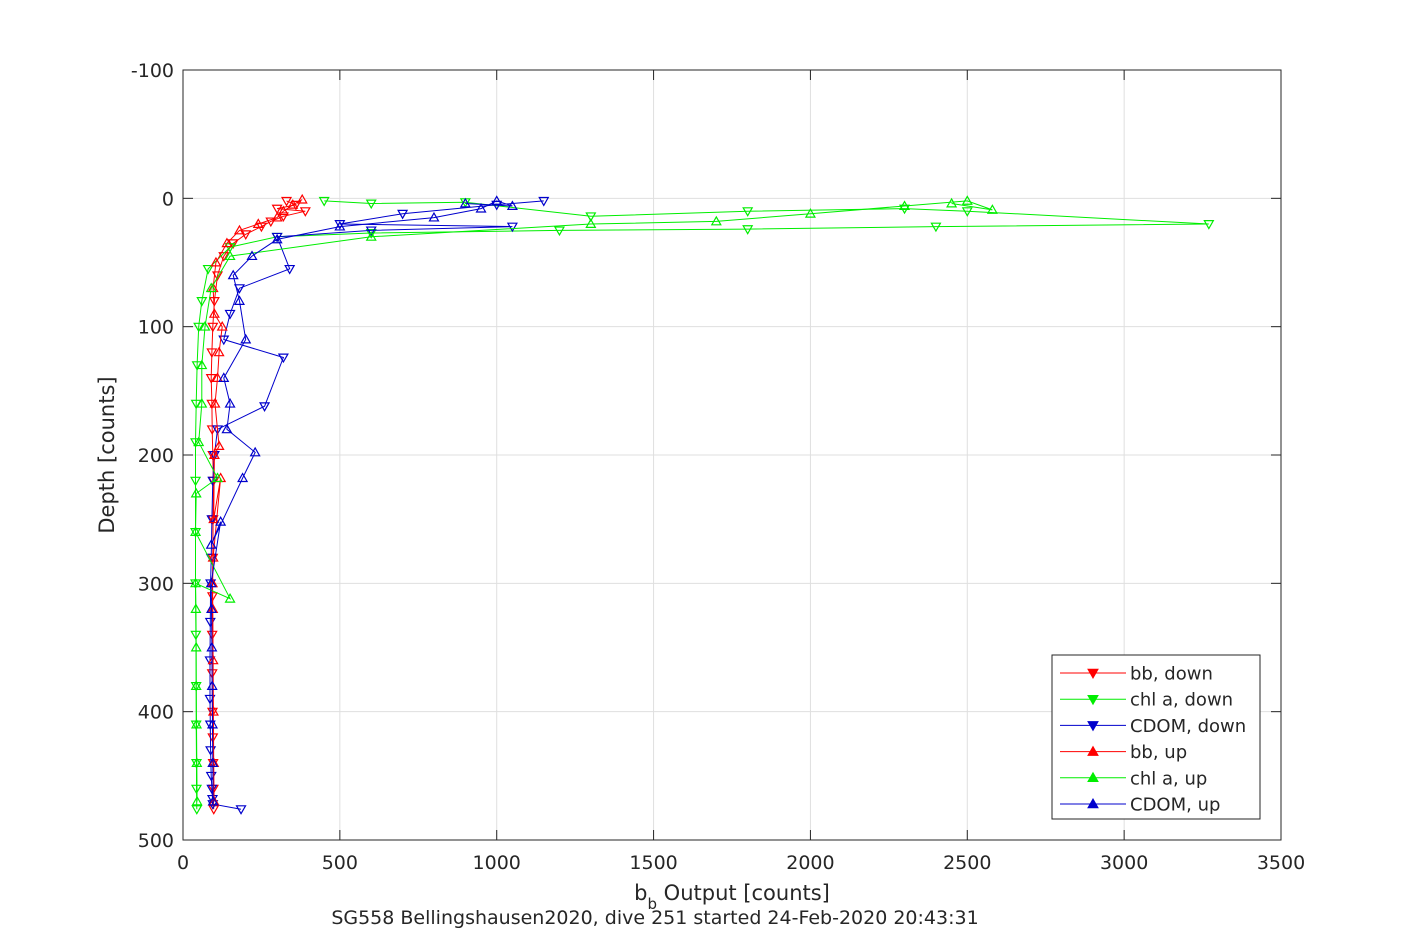 Image resolution: width=1417 pixels, height=945 pixels. I want to click on x-axis-label-main: b, so click(640, 893).